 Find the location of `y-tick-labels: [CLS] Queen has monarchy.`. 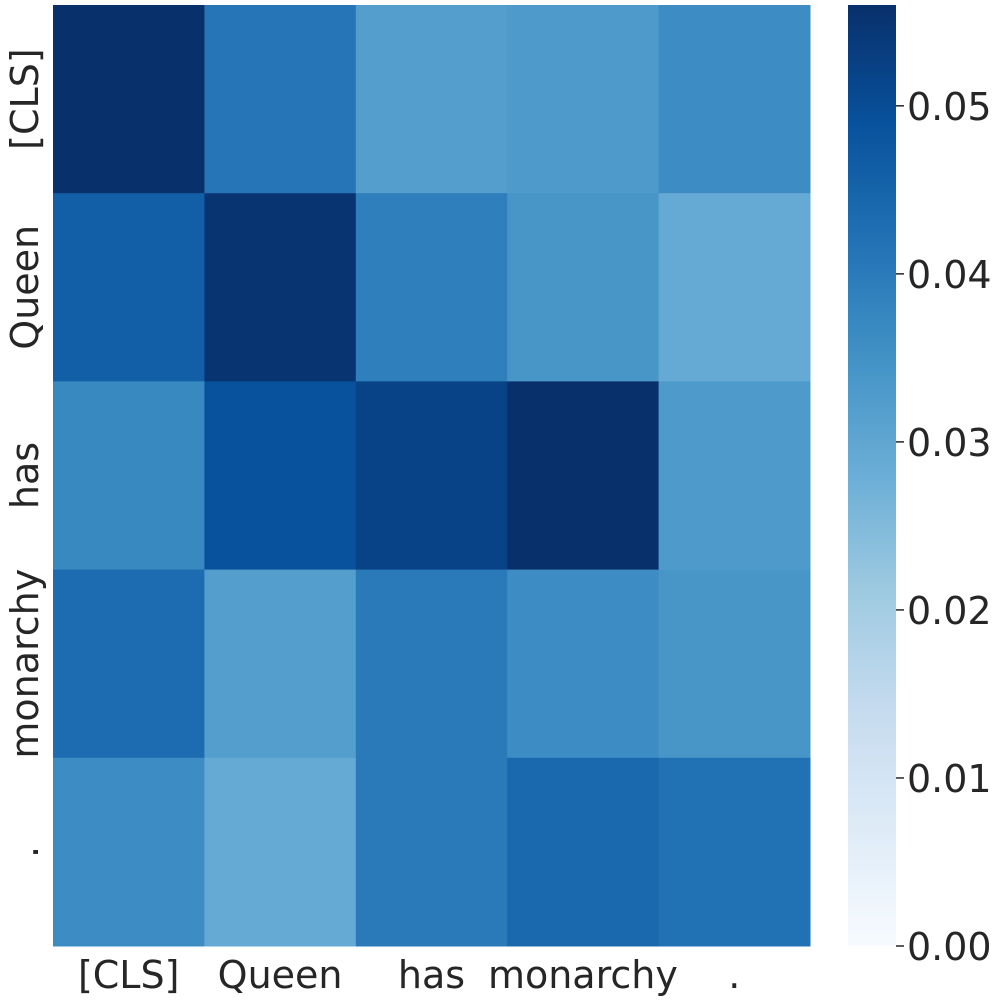

y-tick-labels: [CLS] Queen has monarchy. is located at coordinates (25, 453).